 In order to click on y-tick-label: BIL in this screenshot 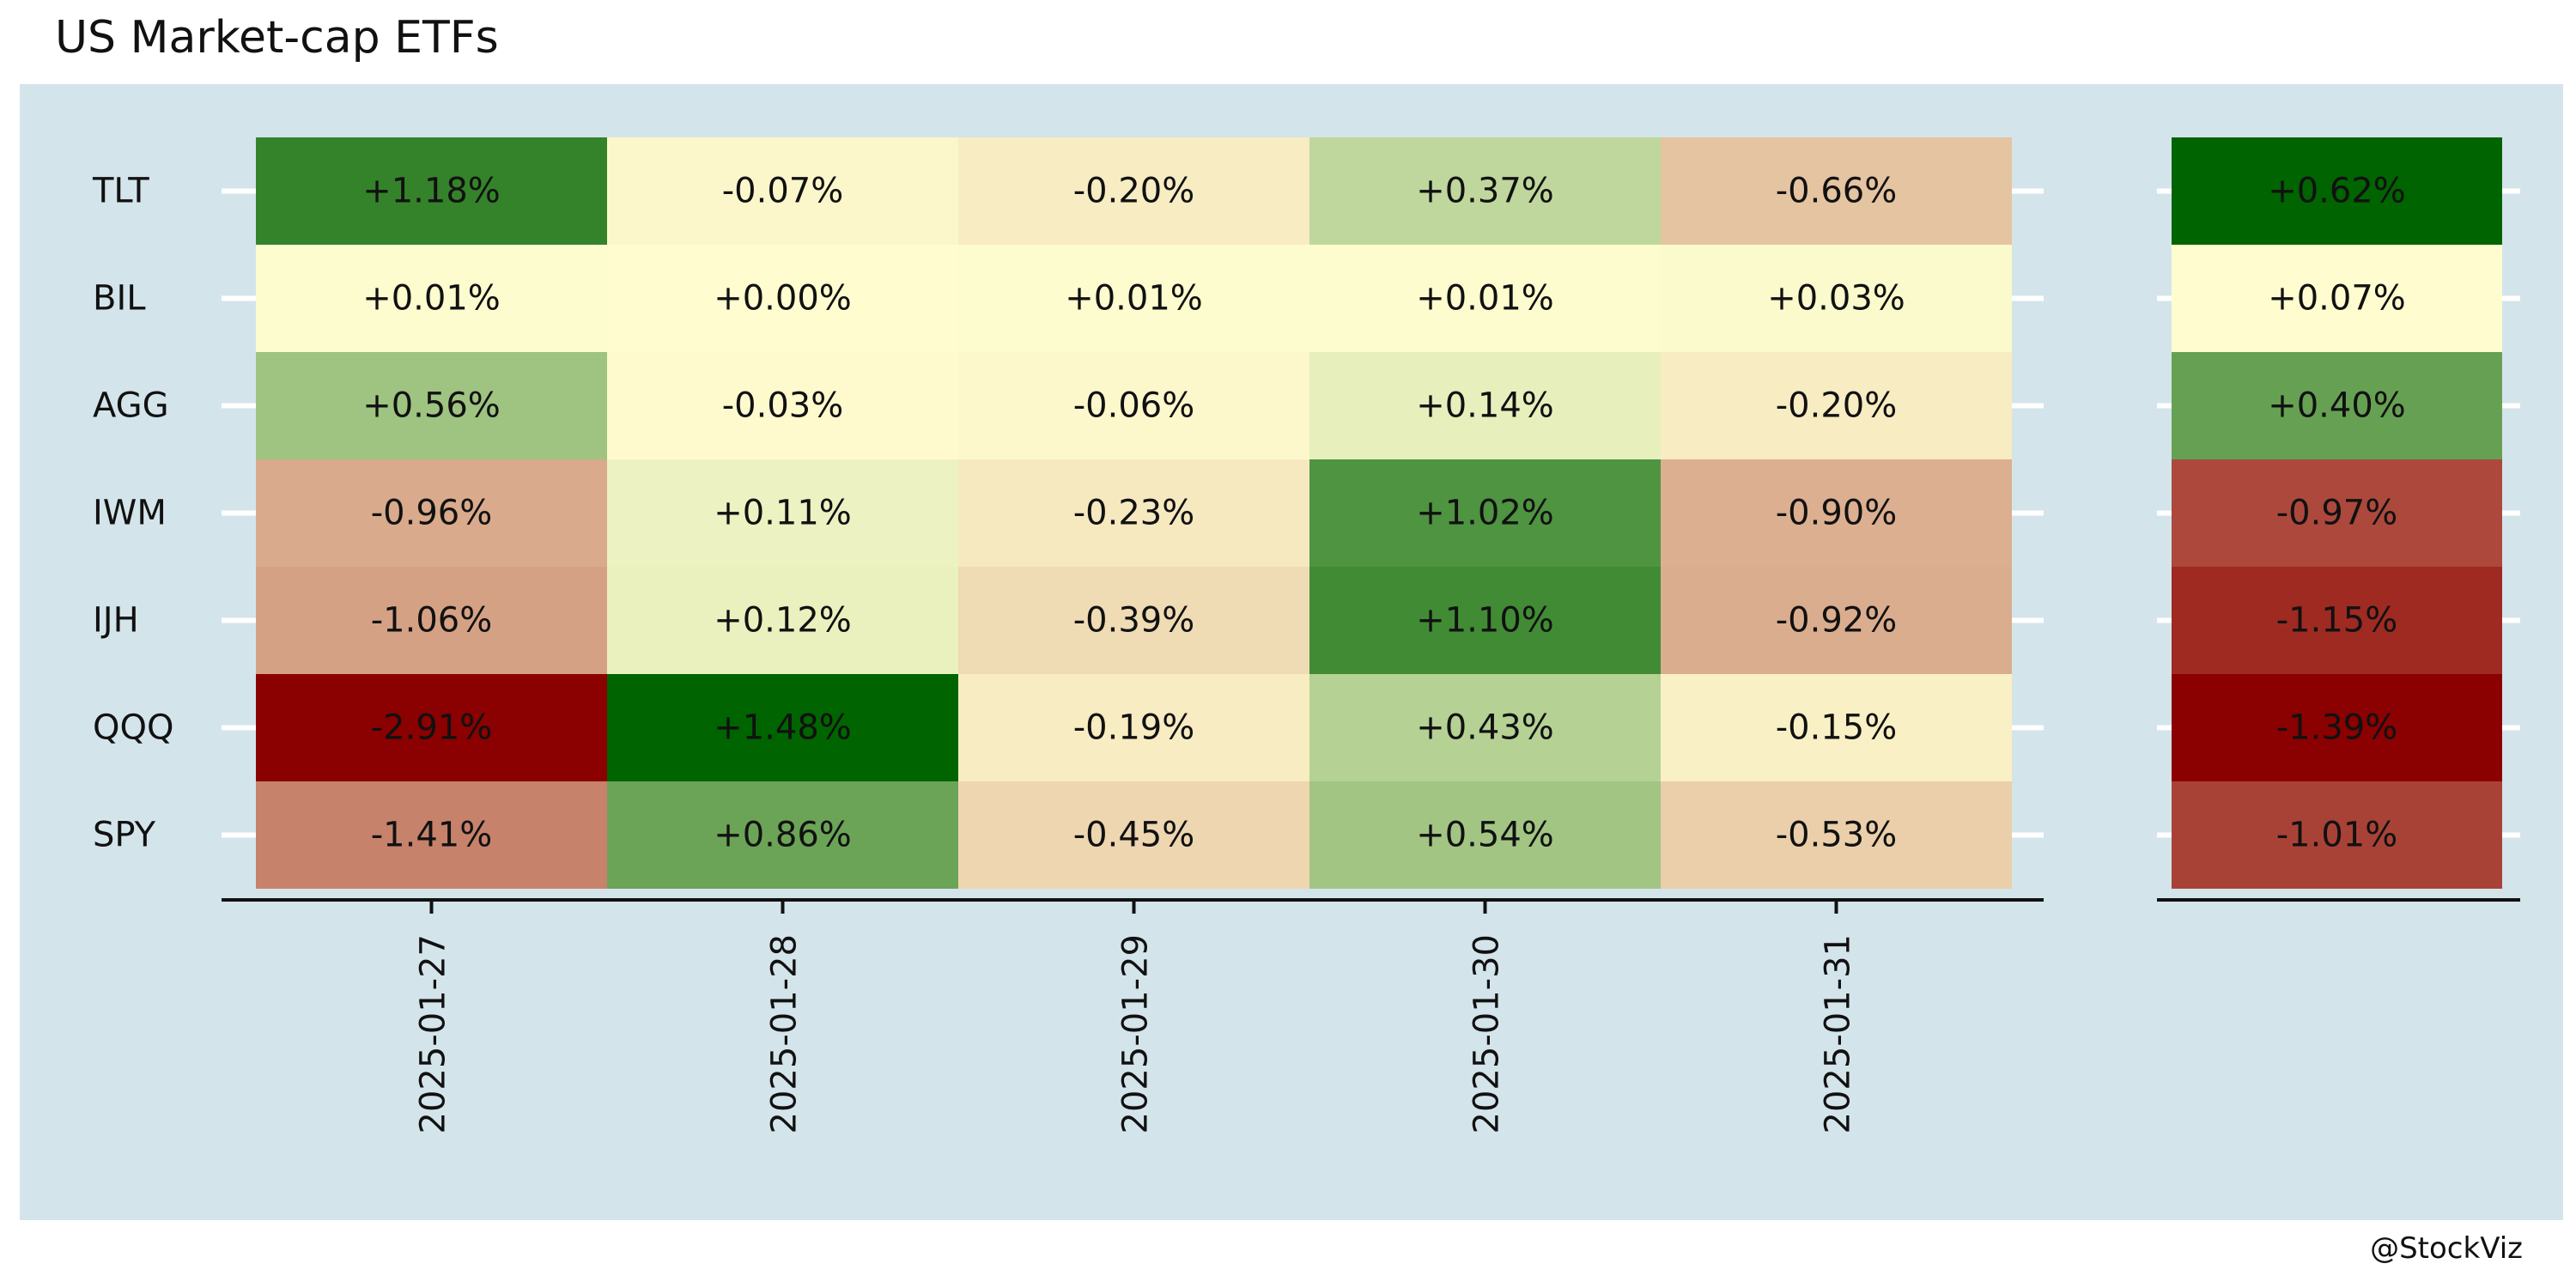, I will do `click(119, 299)`.